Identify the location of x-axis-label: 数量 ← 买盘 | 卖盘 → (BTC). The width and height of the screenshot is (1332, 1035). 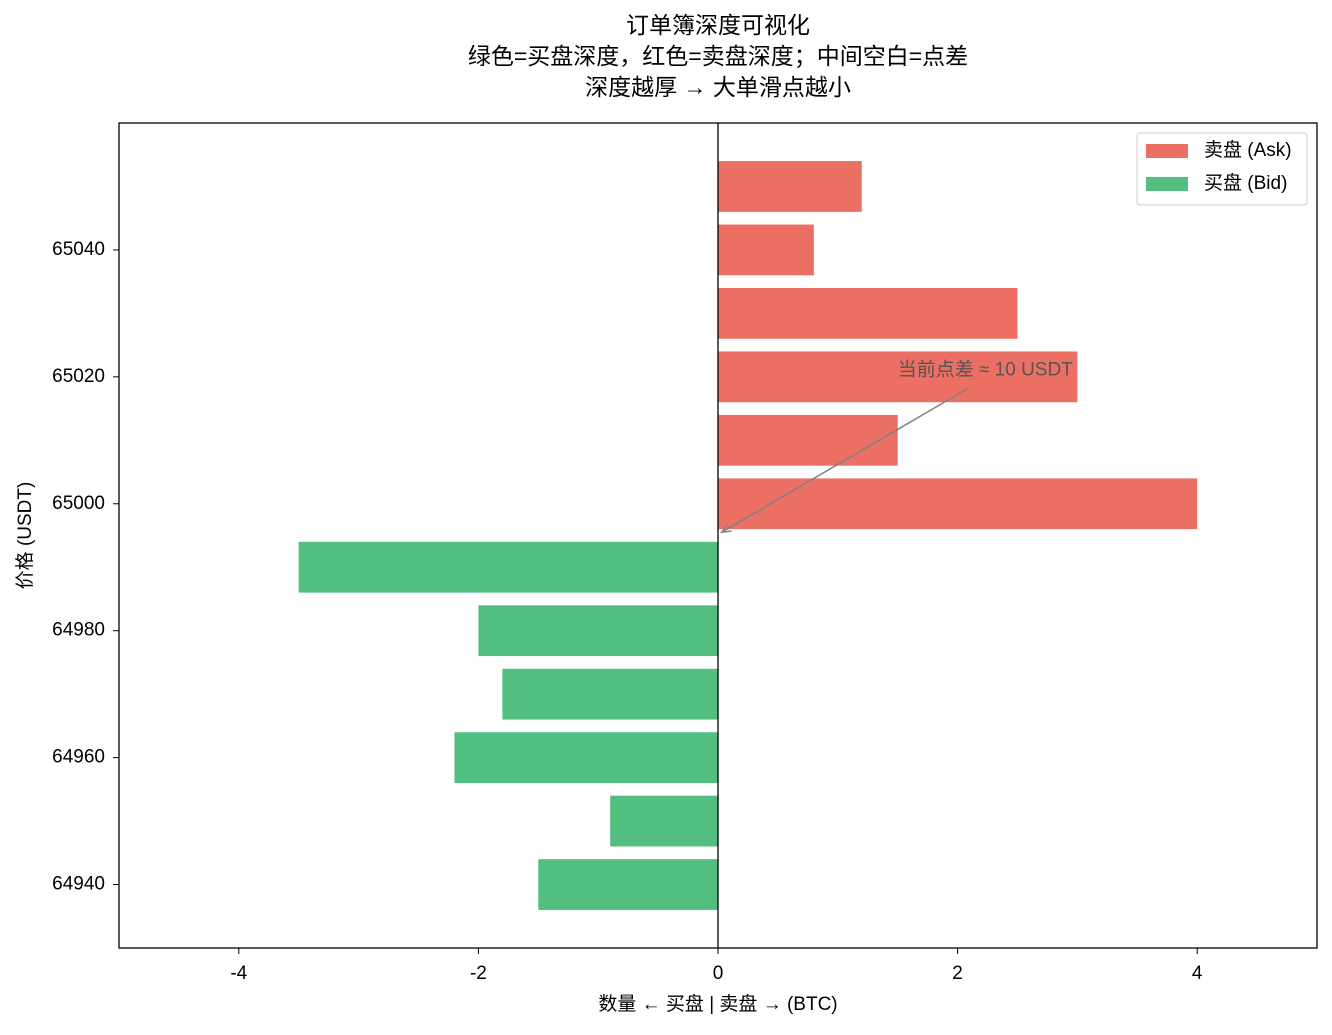
(717, 1004).